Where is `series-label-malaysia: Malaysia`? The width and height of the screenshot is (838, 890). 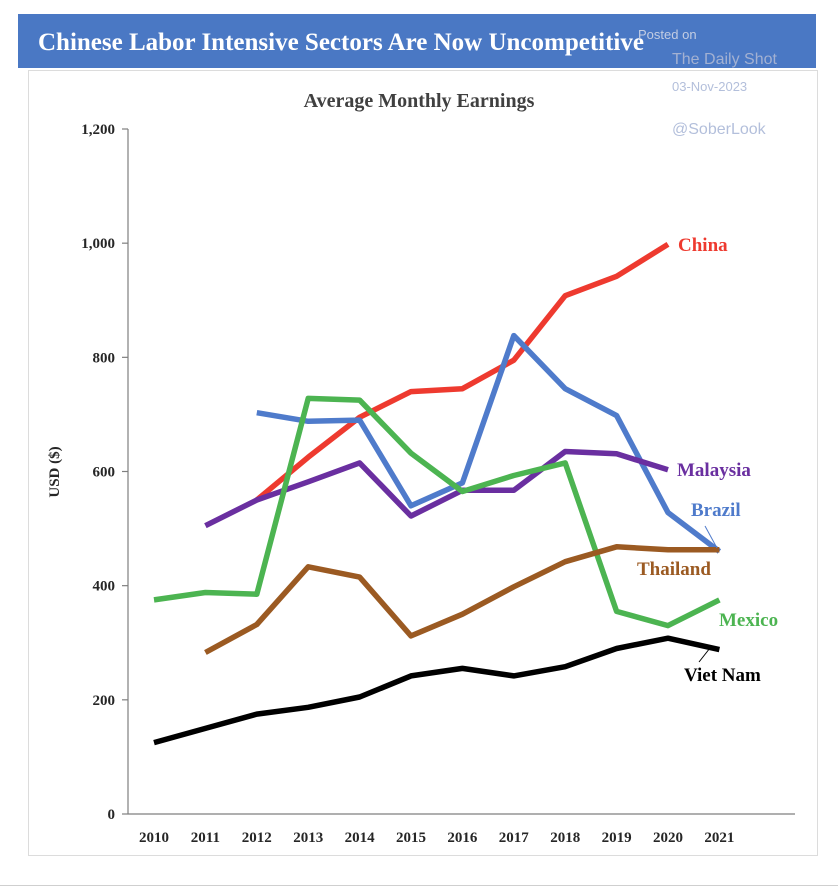 series-label-malaysia: Malaysia is located at coordinates (714, 470).